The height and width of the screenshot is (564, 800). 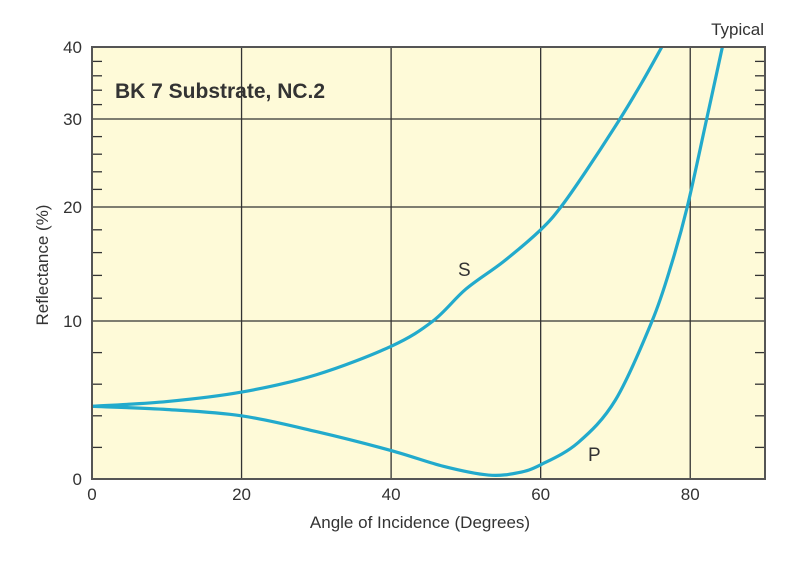 What do you see at coordinates (737, 29) in the screenshot?
I see `typical-note: Typical` at bounding box center [737, 29].